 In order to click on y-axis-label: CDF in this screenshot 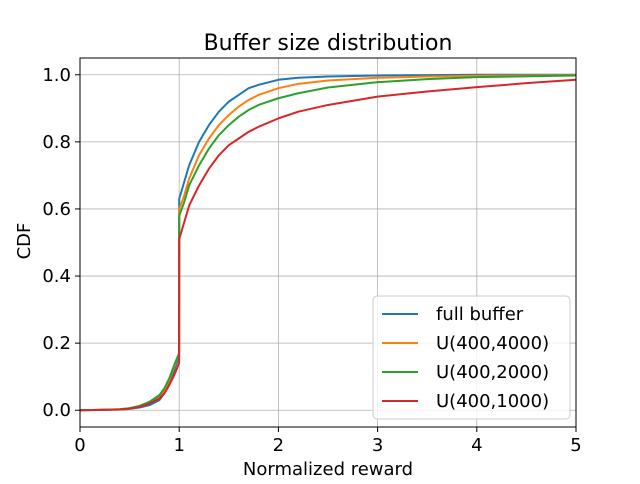, I will do `click(24, 241)`.